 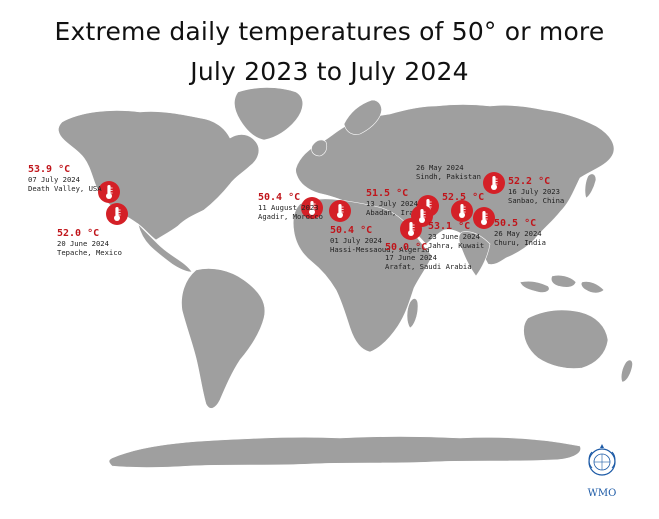 What do you see at coordinates (65, 188) in the screenshot?
I see `marker-place: Death Valley, USA` at bounding box center [65, 188].